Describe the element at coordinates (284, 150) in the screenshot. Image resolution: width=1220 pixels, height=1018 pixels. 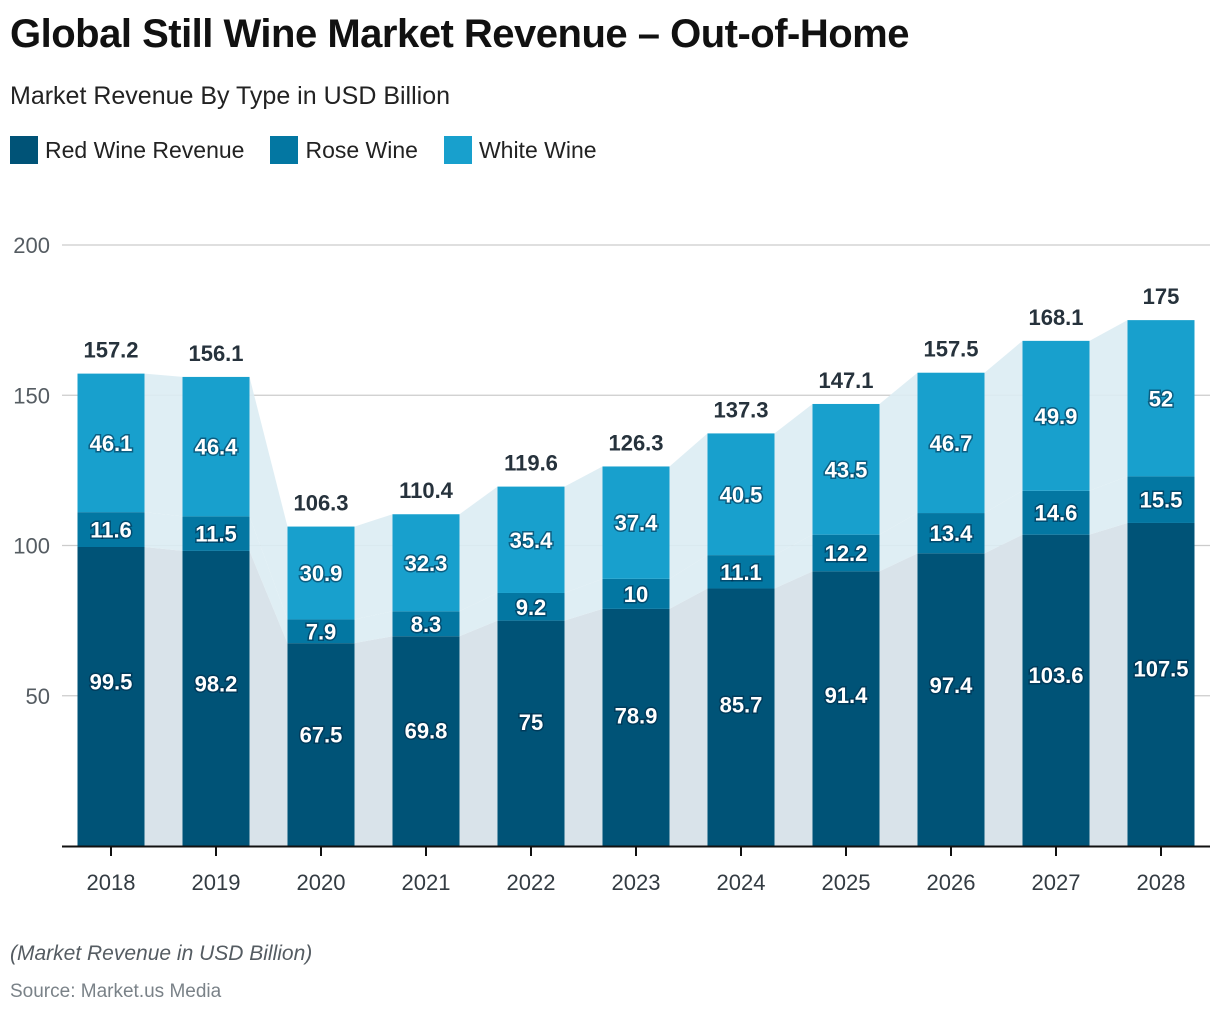
I see `legend-swatch-rose-wine` at that location.